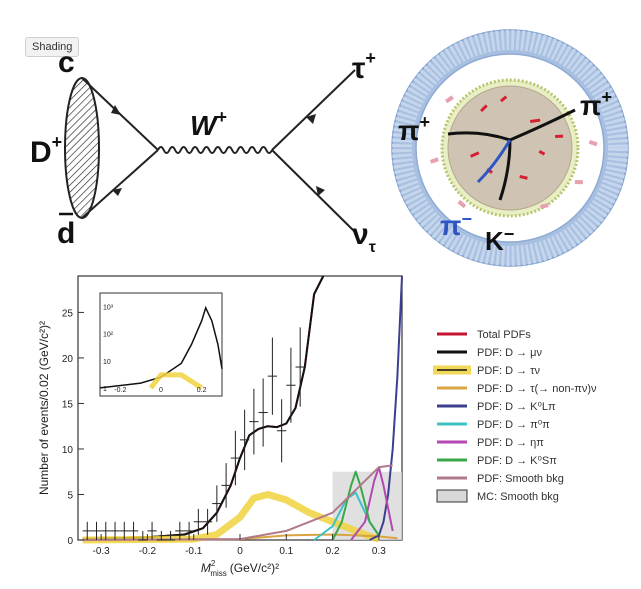 The width and height of the screenshot is (641, 589). What do you see at coordinates (116, 110) in the screenshot?
I see `arrow-top` at bounding box center [116, 110].